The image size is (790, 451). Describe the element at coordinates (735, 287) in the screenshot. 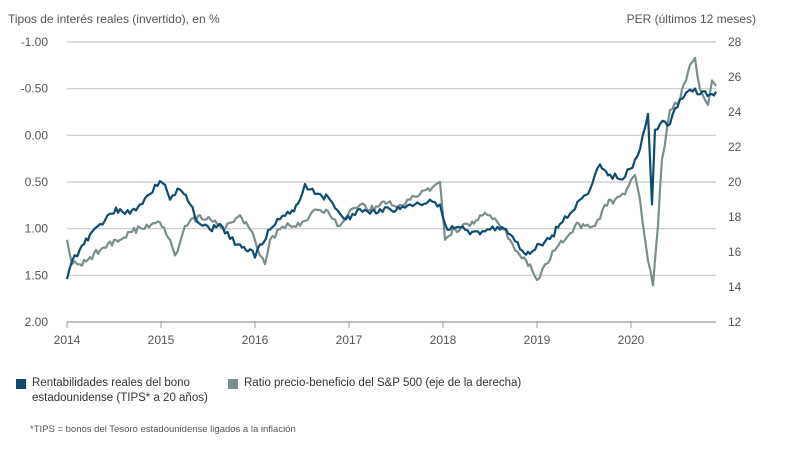

I see `right-tick-label: 14` at that location.